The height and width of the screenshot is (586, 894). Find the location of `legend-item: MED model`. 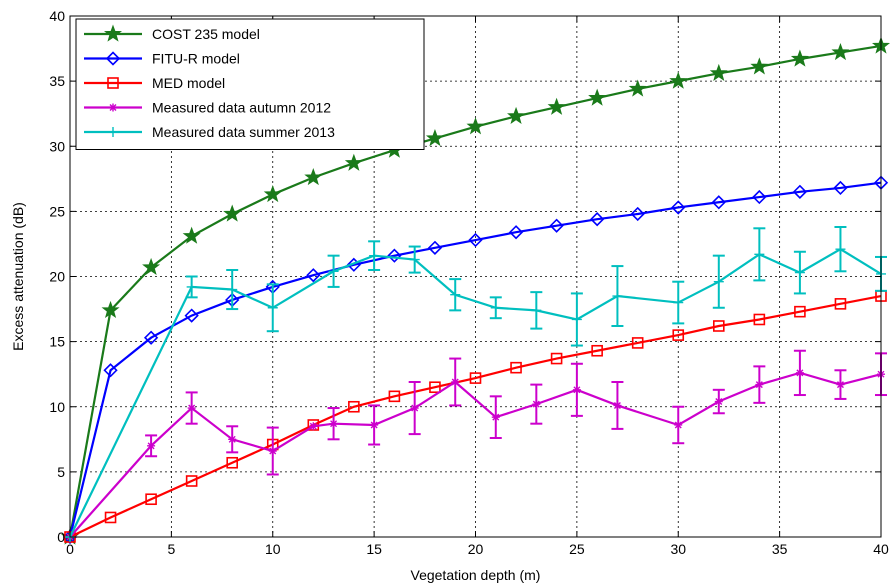

legend-item: MED model is located at coordinates (154, 83).